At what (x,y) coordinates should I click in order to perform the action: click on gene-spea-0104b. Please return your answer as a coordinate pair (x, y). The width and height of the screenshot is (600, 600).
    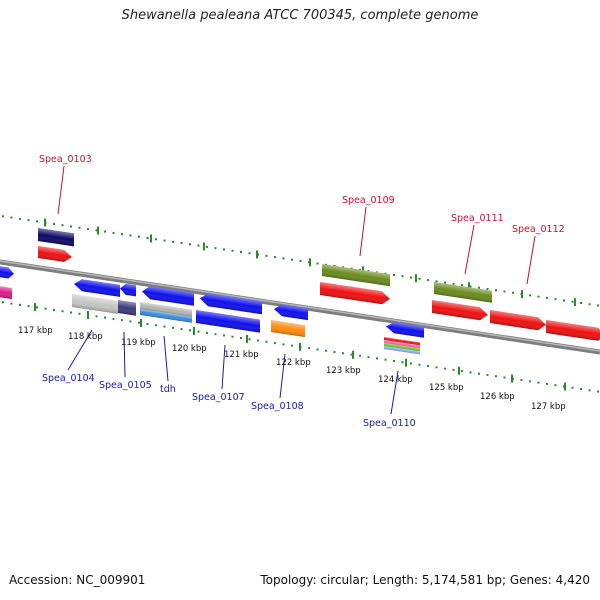
    Looking at the image, I should click on (128, 290).